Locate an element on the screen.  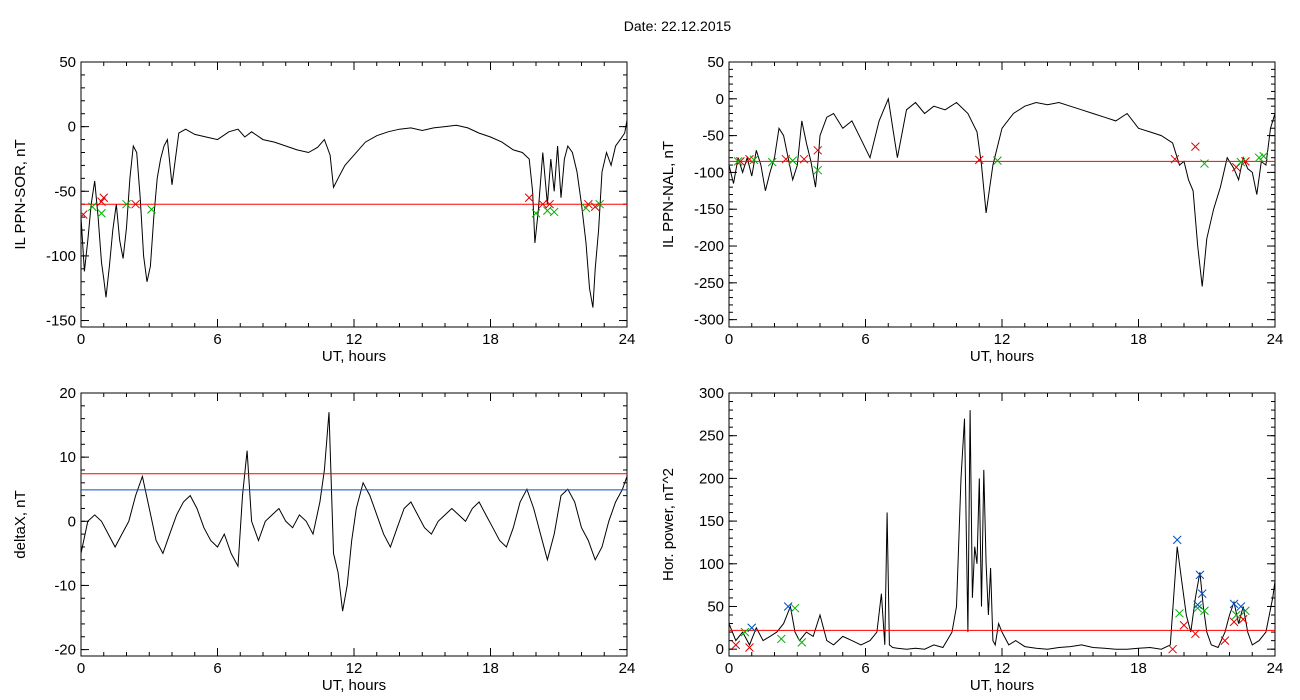
y-tick-label: 300 is located at coordinates (711, 393).